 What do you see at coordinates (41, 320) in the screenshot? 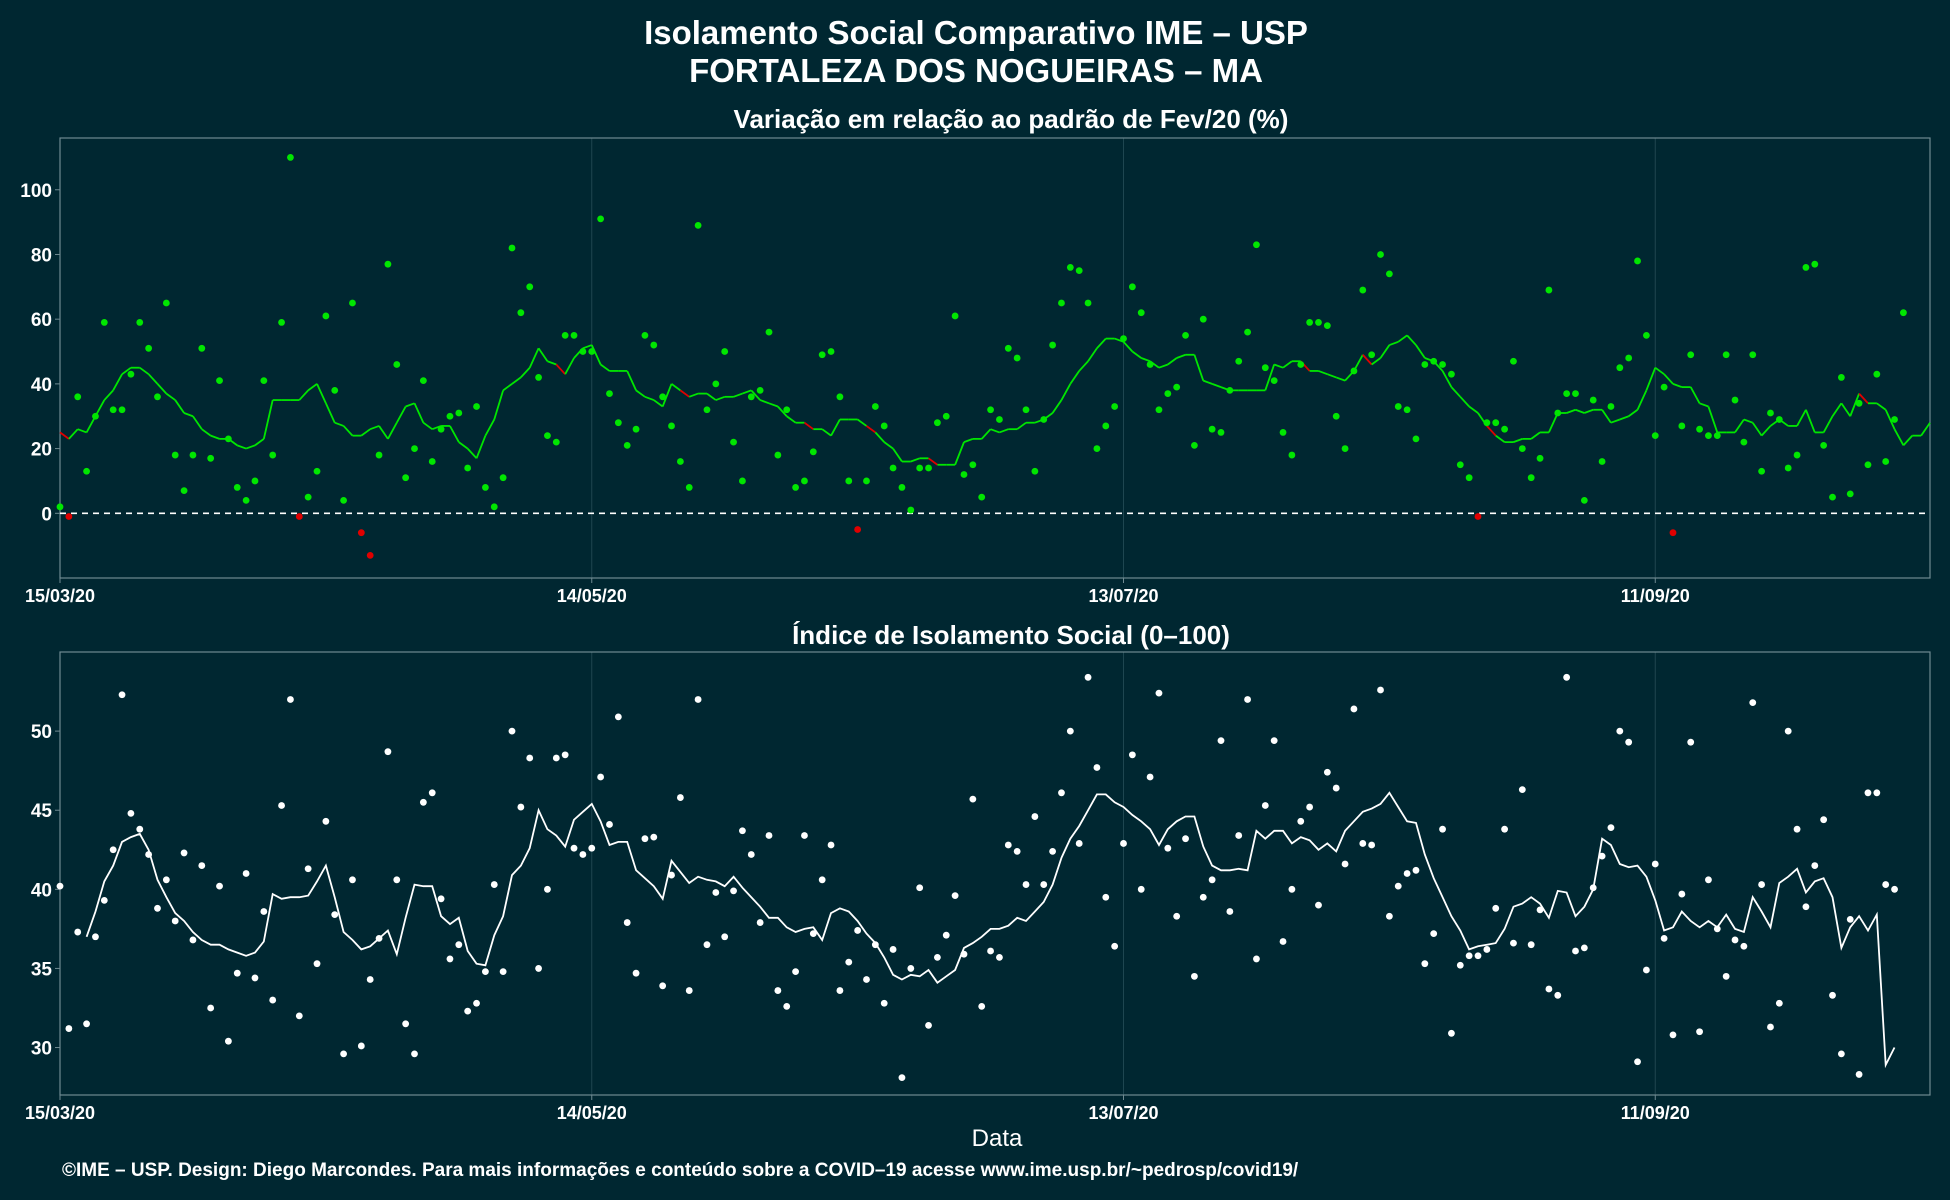
I see `y-tick-label: 60` at bounding box center [41, 320].